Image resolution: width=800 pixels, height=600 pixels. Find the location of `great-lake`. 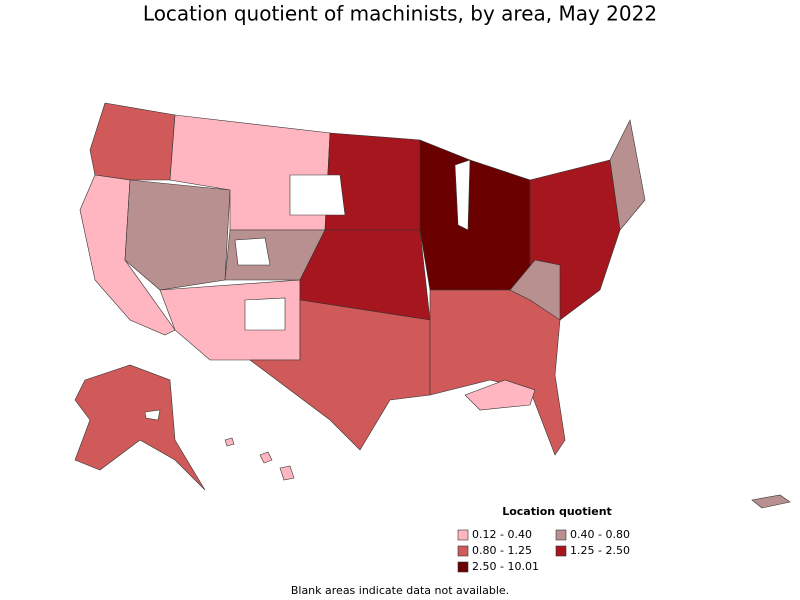

great-lake is located at coordinates (462, 195).